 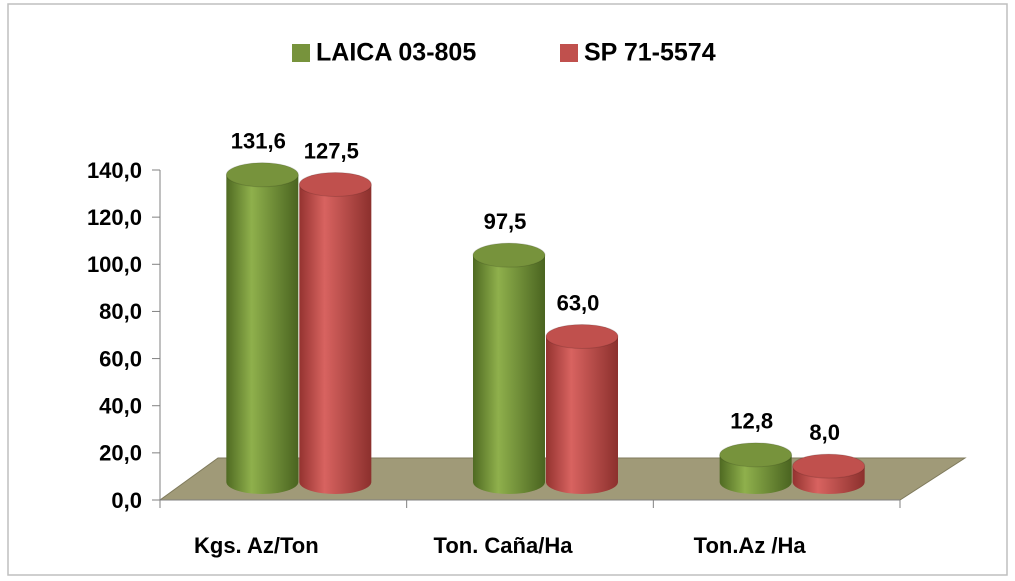 What do you see at coordinates (114, 264) in the screenshot?
I see `y-tick-label: 100,0` at bounding box center [114, 264].